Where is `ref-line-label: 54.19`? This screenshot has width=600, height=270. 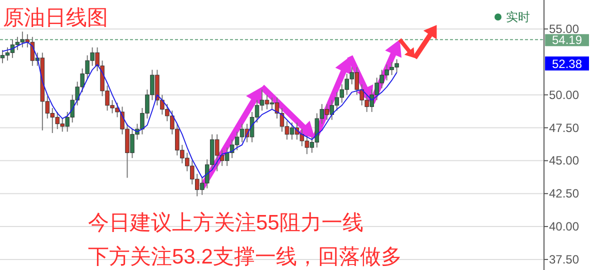 ref-line-label: 54.19 is located at coordinates (567, 40).